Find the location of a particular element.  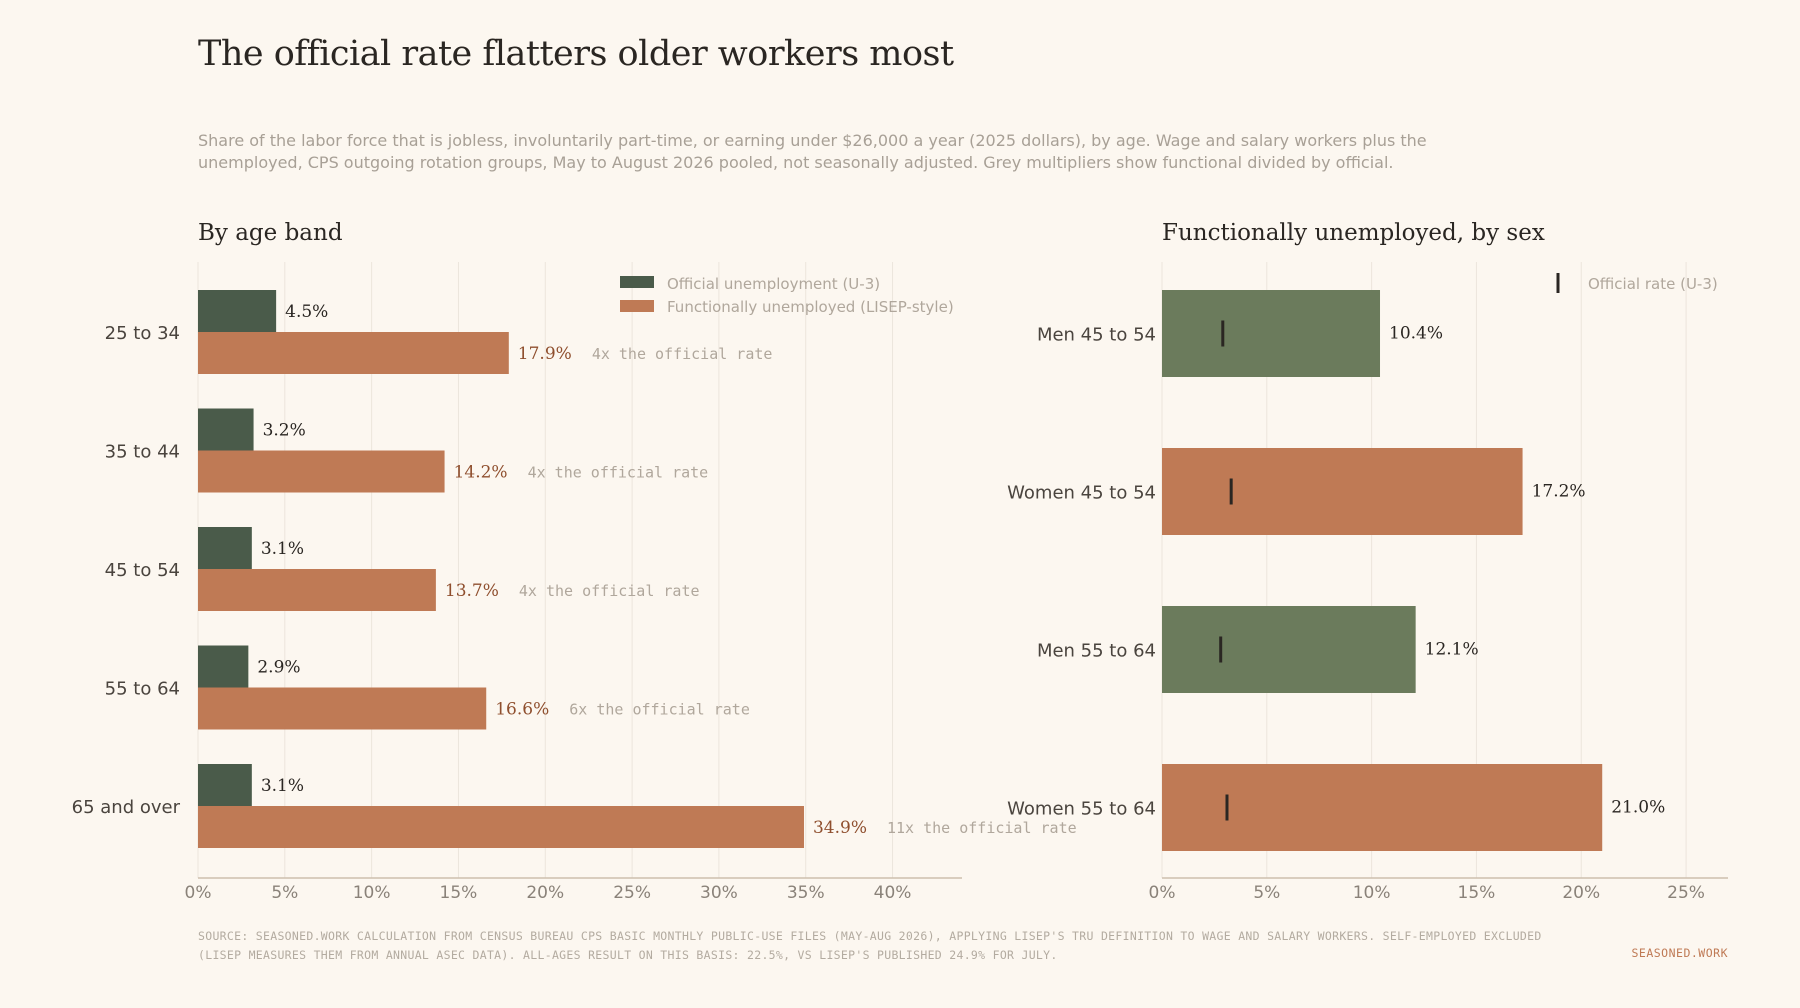

right-panel-title: Functionally unemployed, by sex is located at coordinates (1353, 233).